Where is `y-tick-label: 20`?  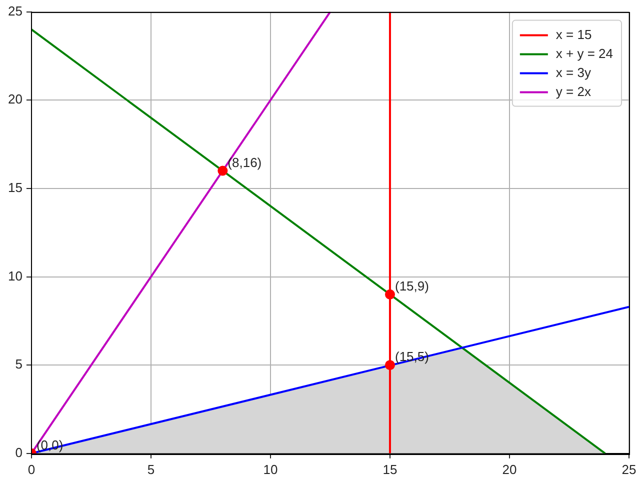
y-tick-label: 20 is located at coordinates (15, 99).